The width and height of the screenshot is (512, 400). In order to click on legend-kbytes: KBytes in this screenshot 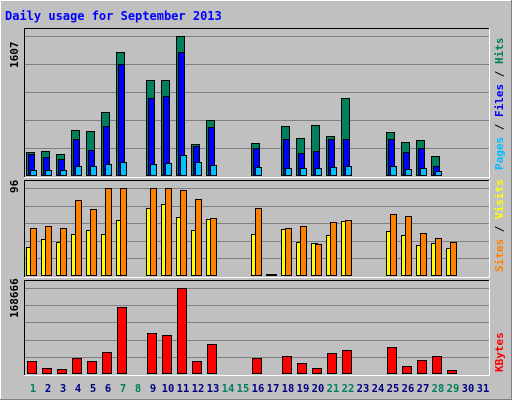, I will do `click(499, 352)`.